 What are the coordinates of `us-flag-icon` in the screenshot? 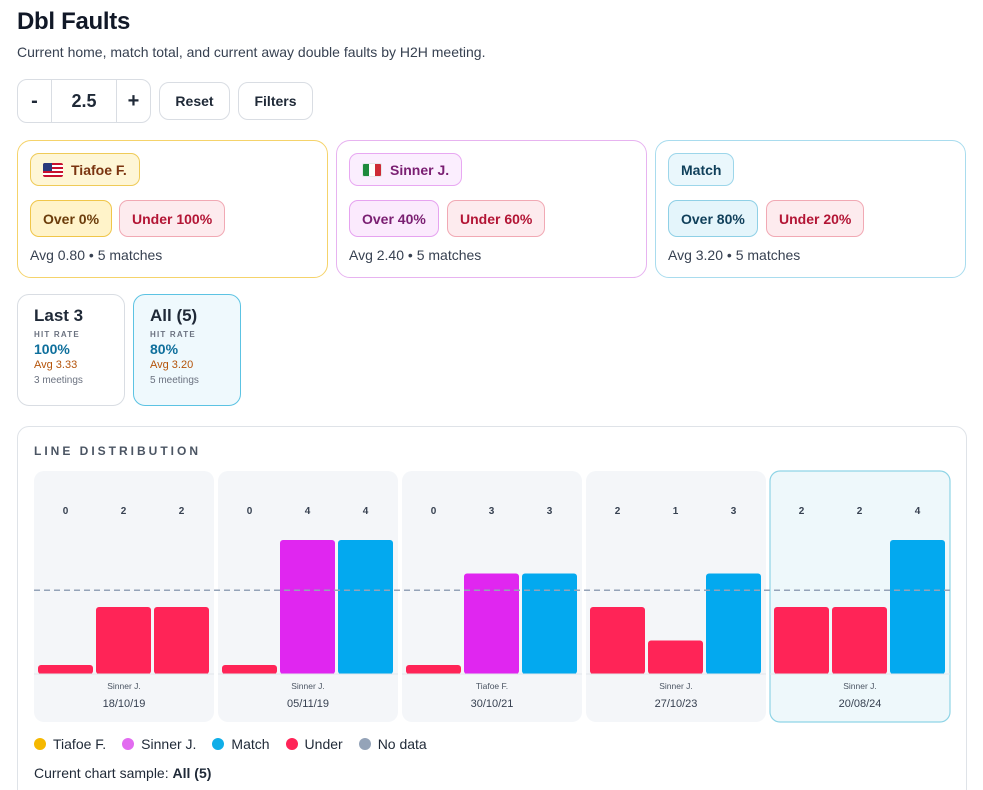 It's located at (53, 169).